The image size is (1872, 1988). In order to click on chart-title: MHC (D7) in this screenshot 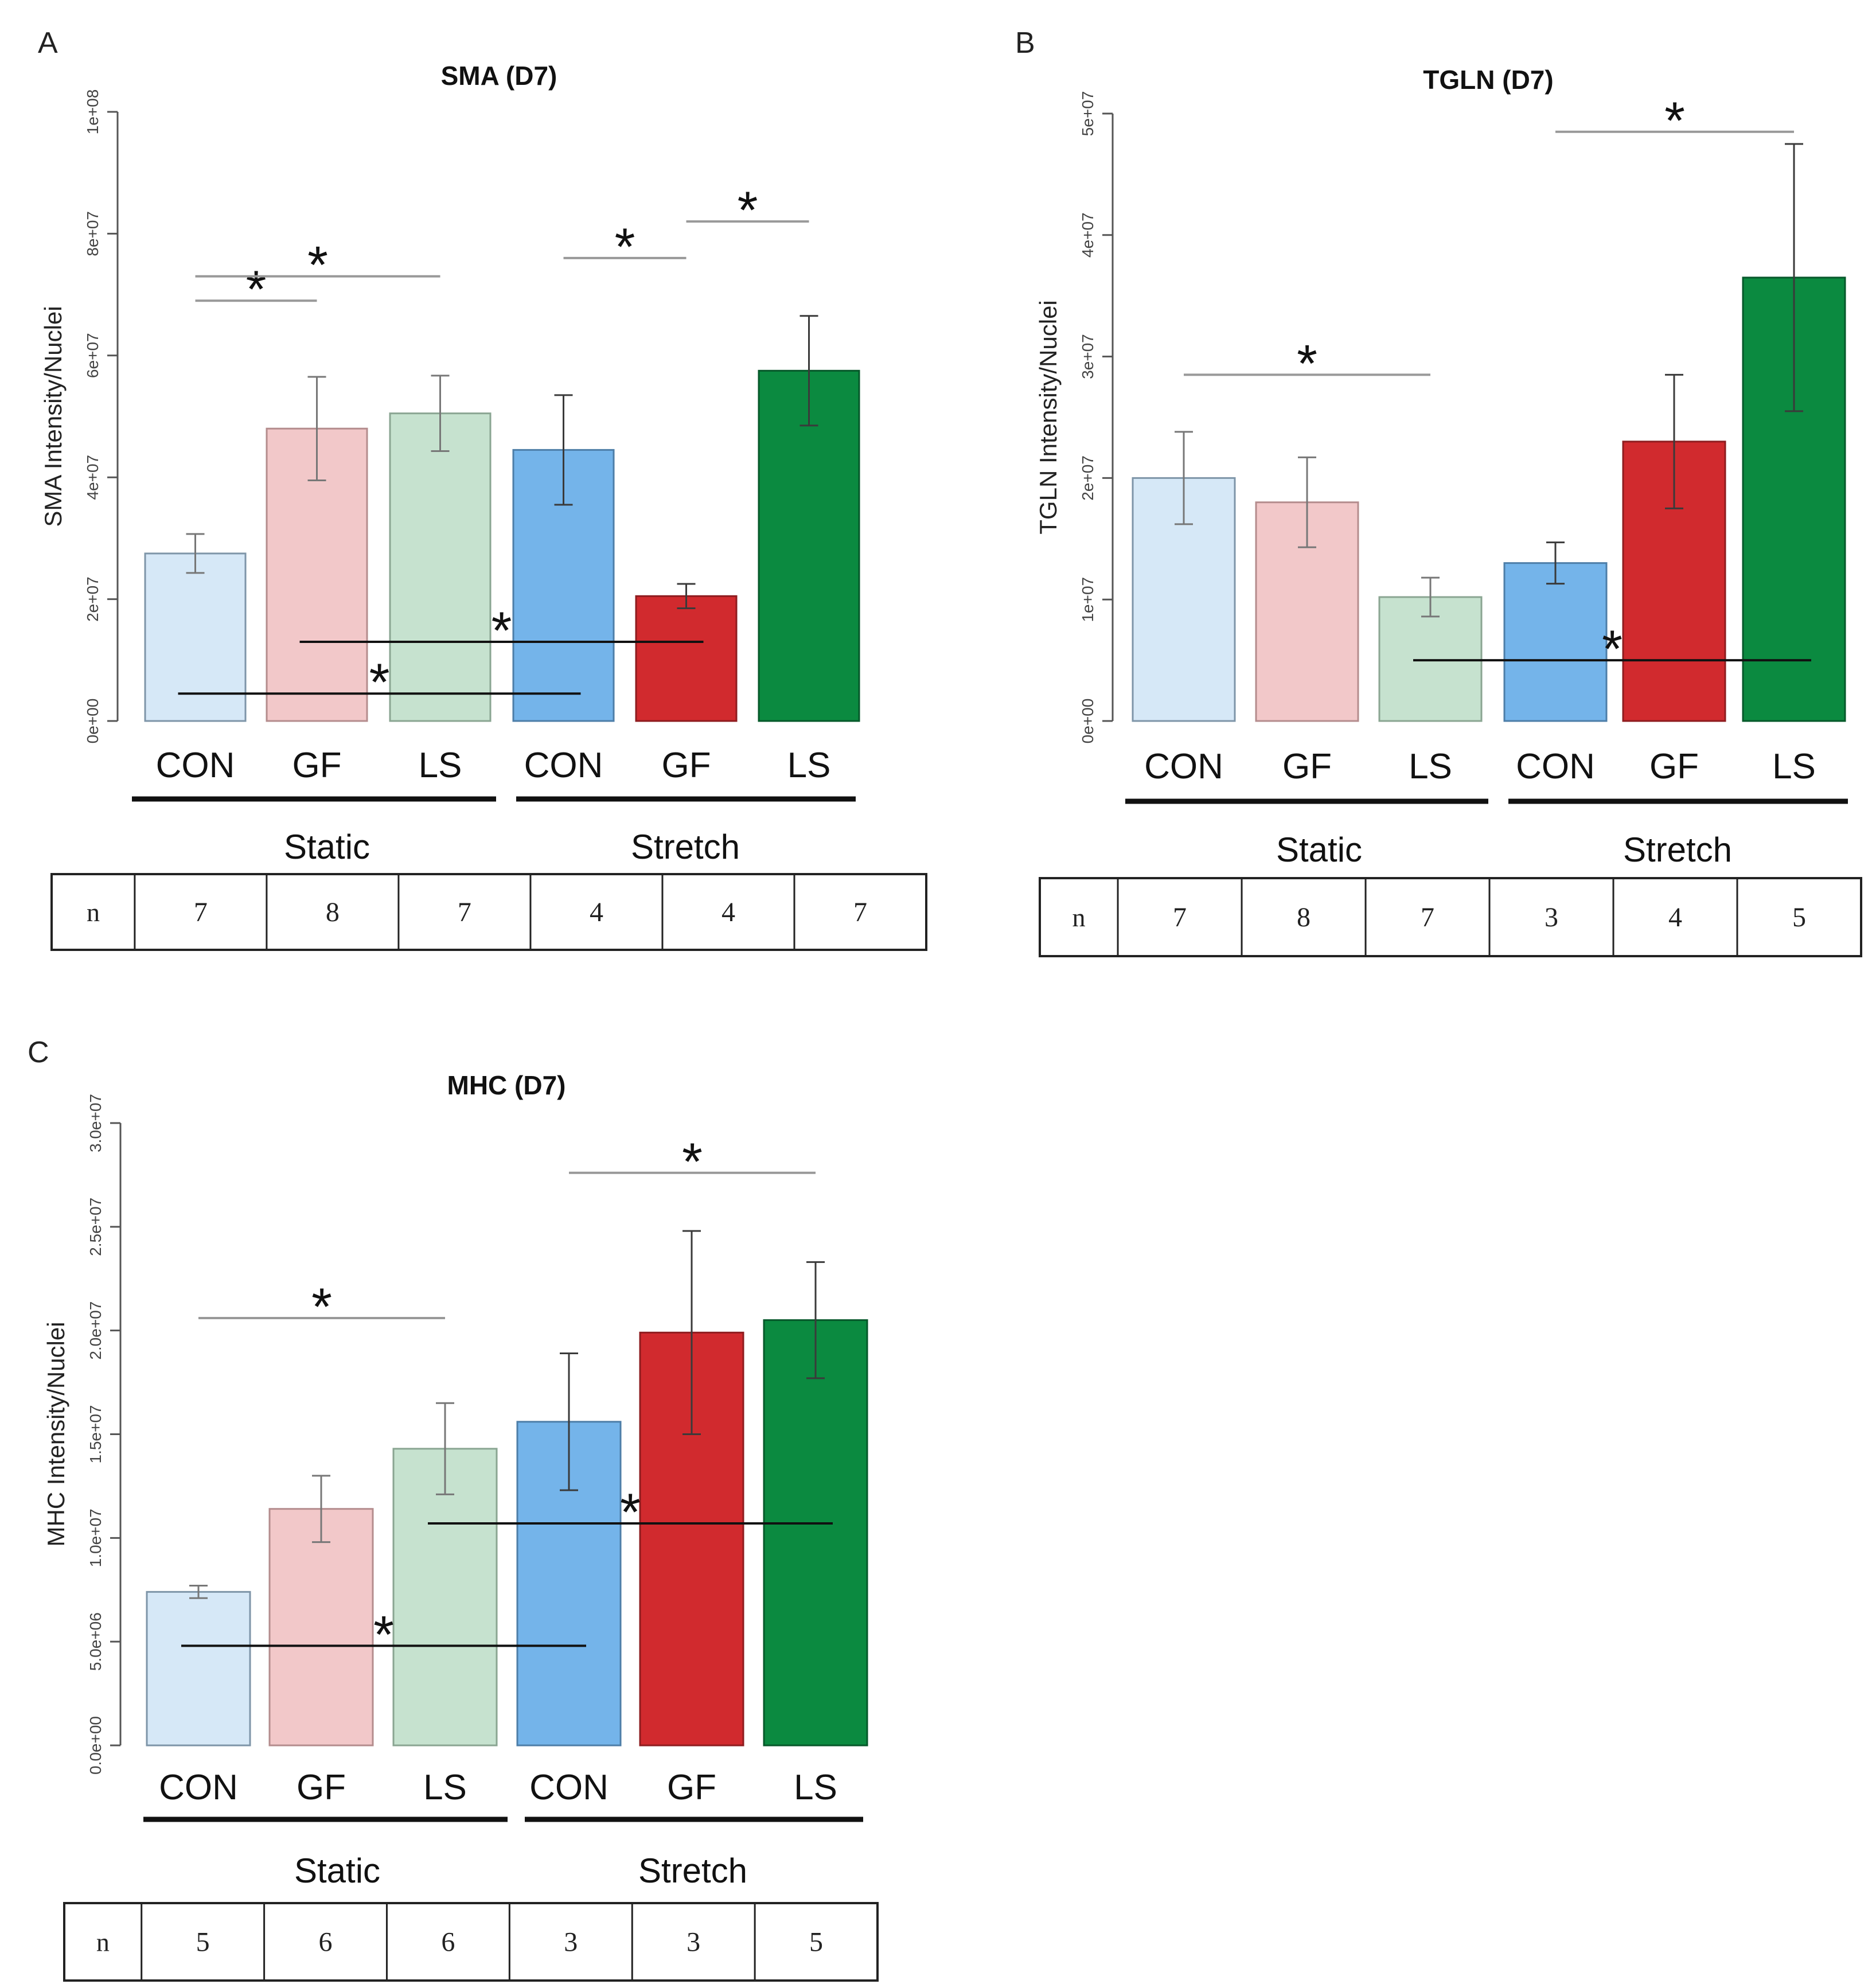, I will do `click(506, 1085)`.